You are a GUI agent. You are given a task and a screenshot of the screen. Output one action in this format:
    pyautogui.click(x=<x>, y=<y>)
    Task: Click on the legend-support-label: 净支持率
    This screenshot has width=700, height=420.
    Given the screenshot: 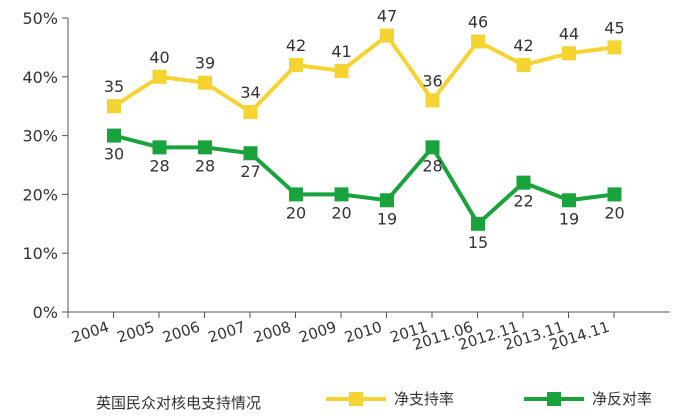 What is the action you would take?
    pyautogui.click(x=424, y=399)
    